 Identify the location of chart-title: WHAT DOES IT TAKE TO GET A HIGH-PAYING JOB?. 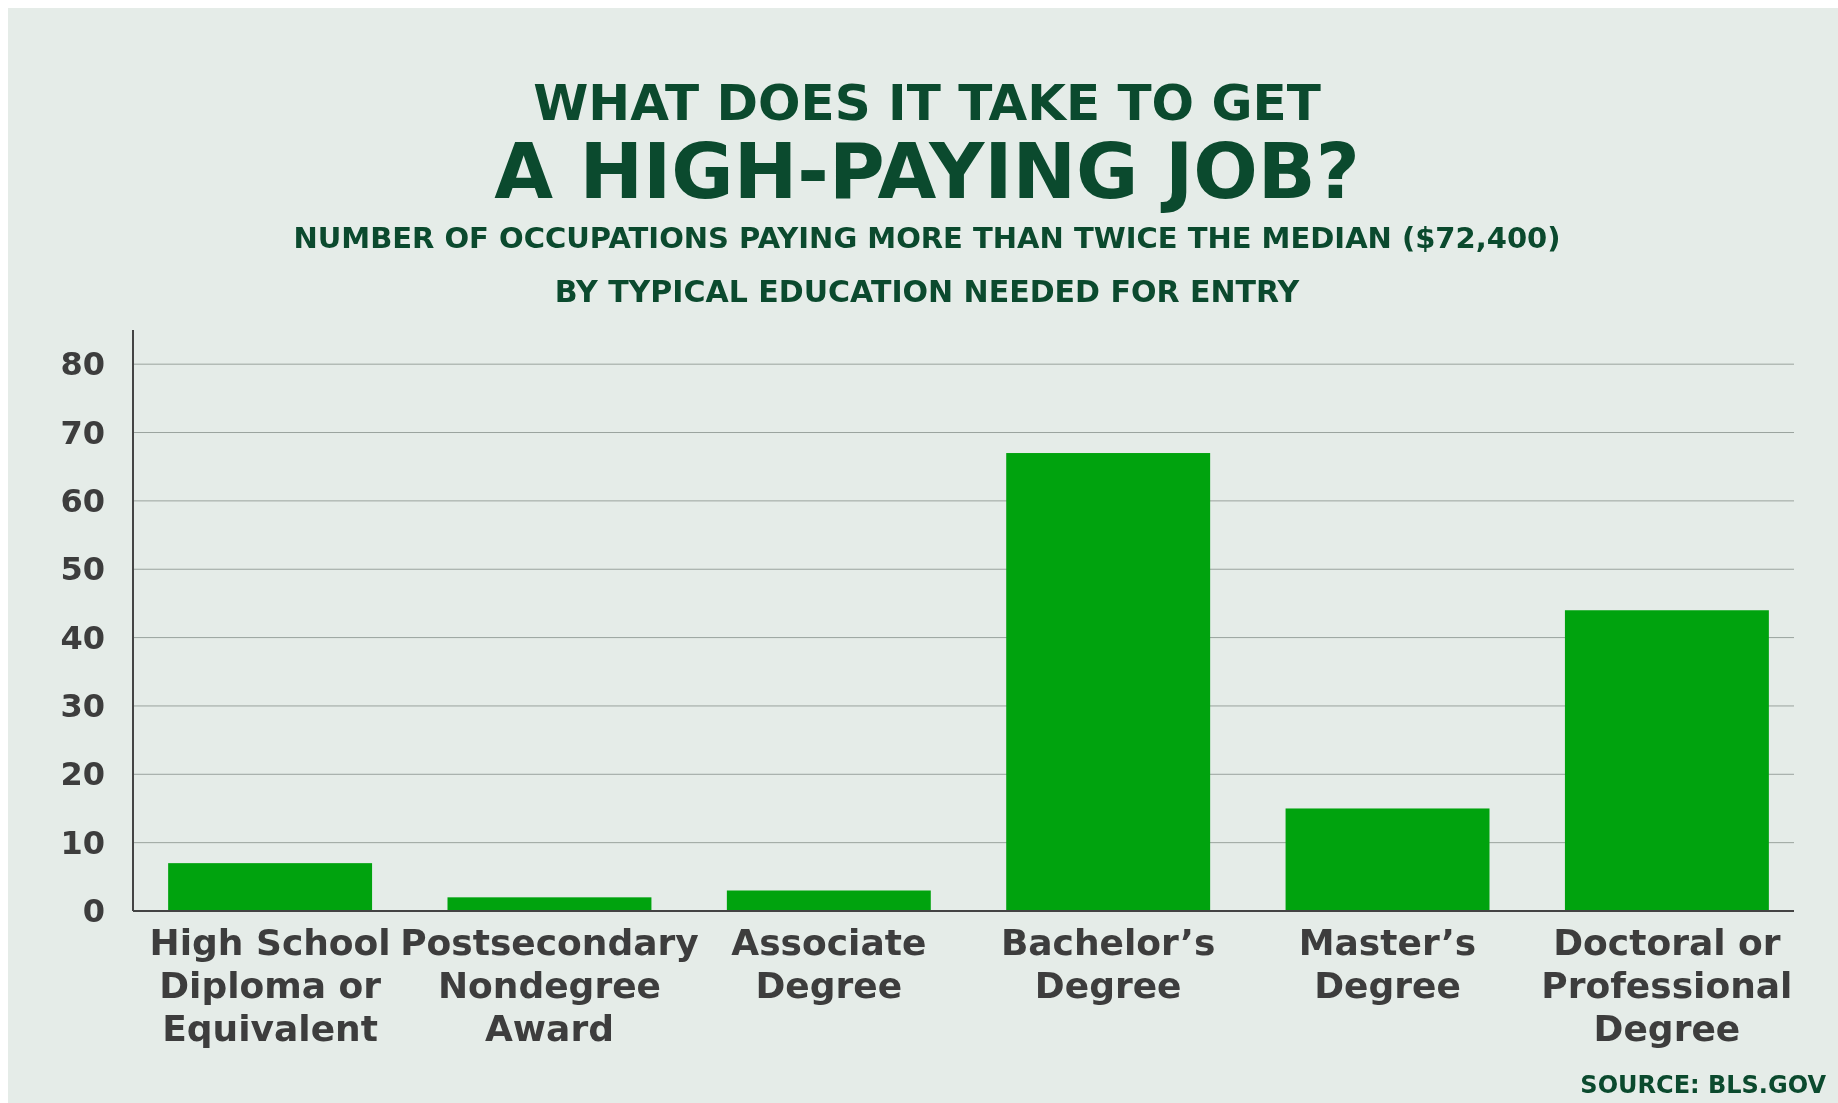
(927, 145).